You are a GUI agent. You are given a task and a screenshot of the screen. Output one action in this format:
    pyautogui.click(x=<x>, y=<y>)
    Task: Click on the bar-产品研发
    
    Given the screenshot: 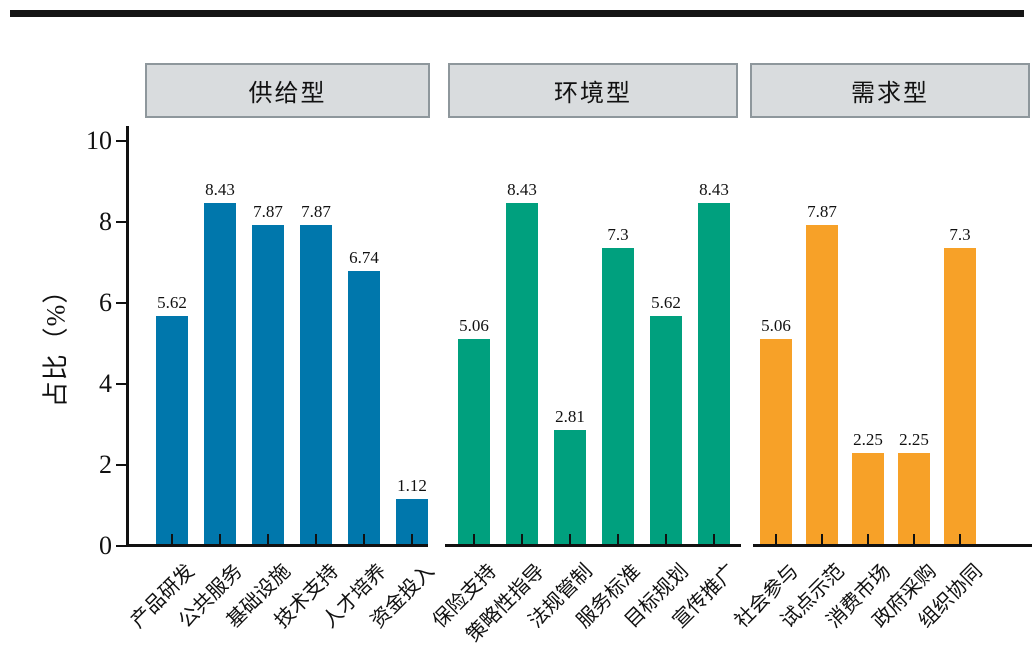 What is the action you would take?
    pyautogui.click(x=172, y=430)
    